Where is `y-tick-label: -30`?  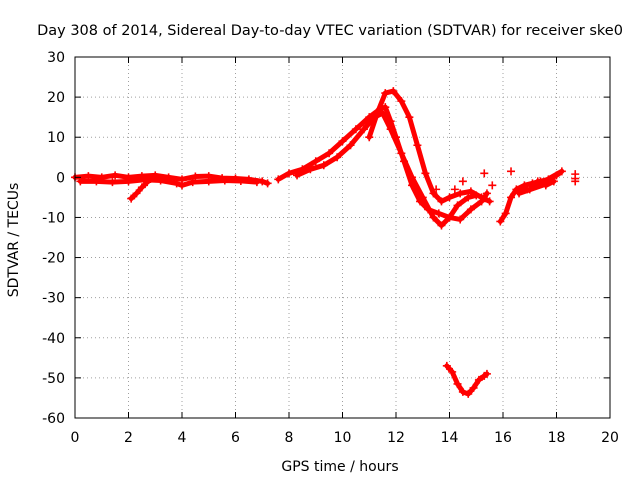
y-tick-label: -30 is located at coordinates (53, 299).